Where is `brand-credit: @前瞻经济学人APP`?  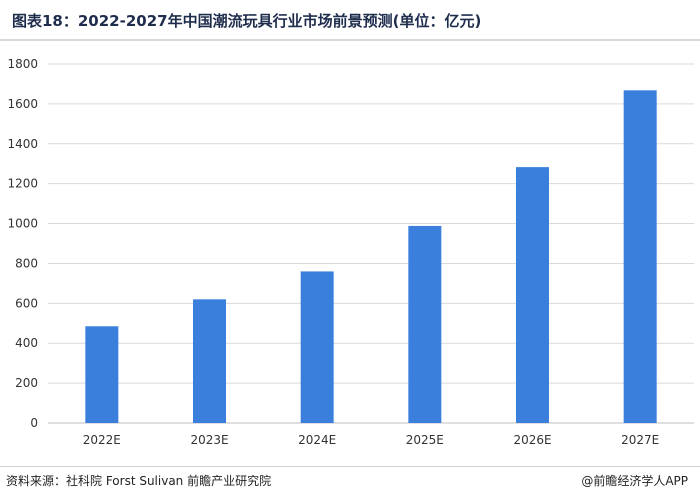 brand-credit: @前瞻经济学人APP is located at coordinates (634, 480).